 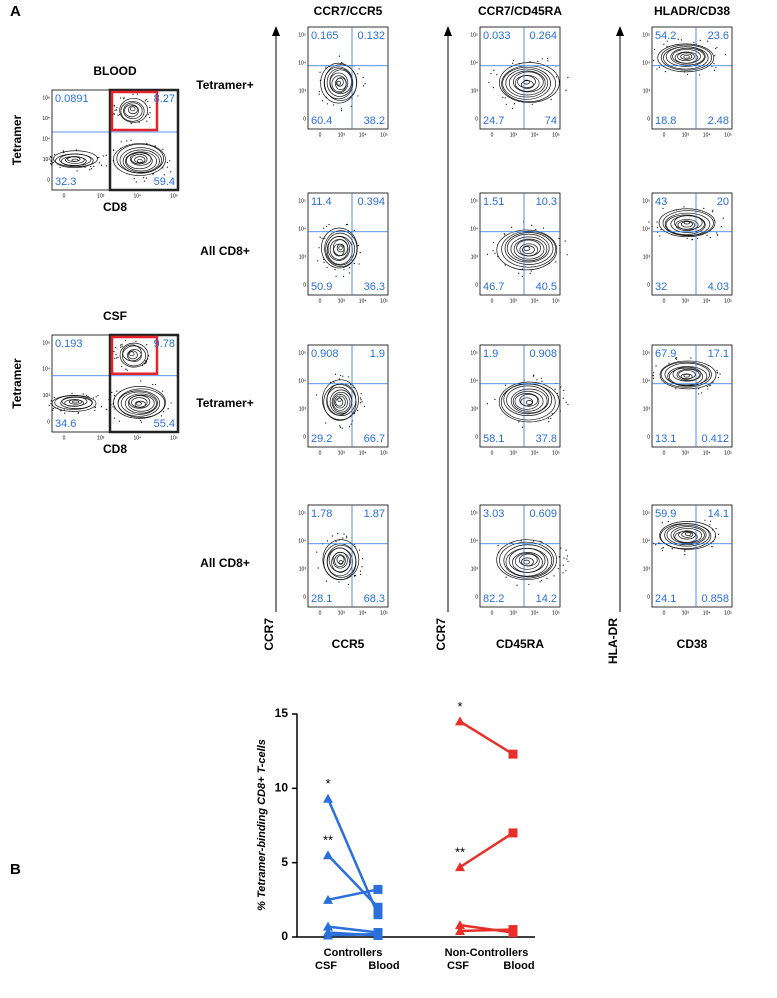 I want to click on quadrant-value: 59.4, so click(x=164, y=182).